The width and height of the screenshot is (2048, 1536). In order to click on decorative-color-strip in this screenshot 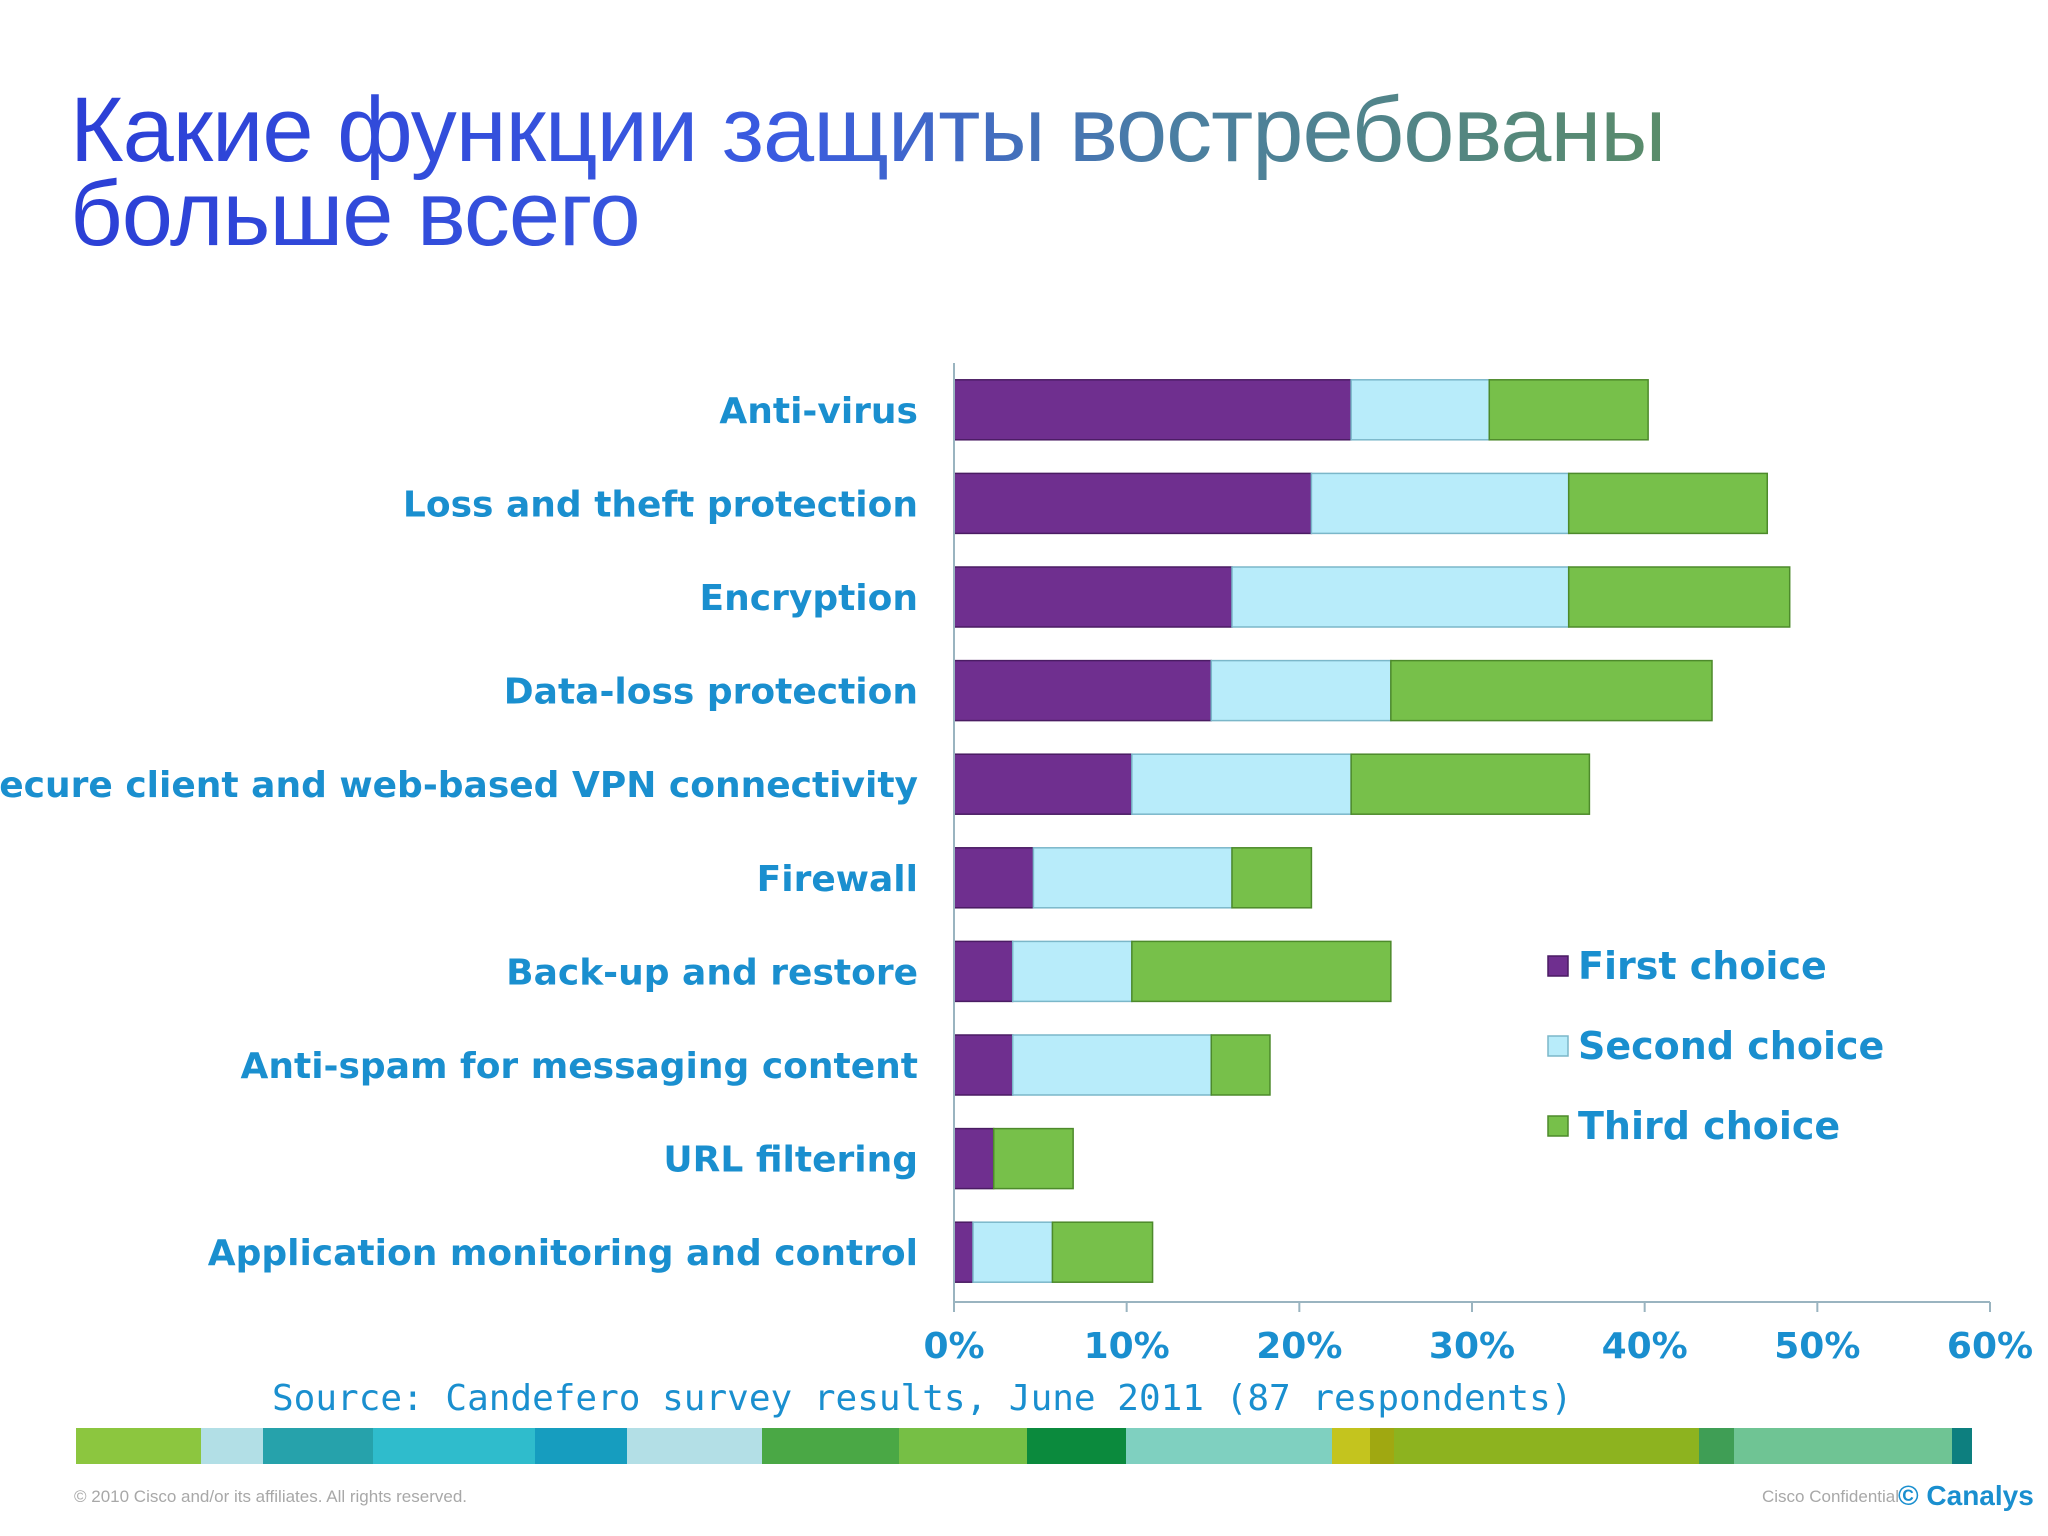, I will do `click(1024, 1446)`.